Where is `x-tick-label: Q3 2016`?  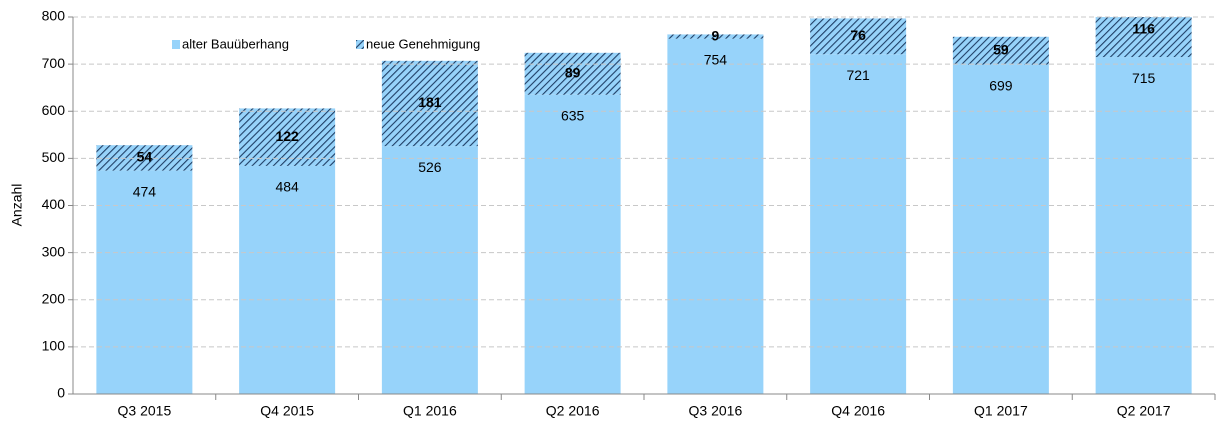 x-tick-label: Q3 2016 is located at coordinates (716, 411).